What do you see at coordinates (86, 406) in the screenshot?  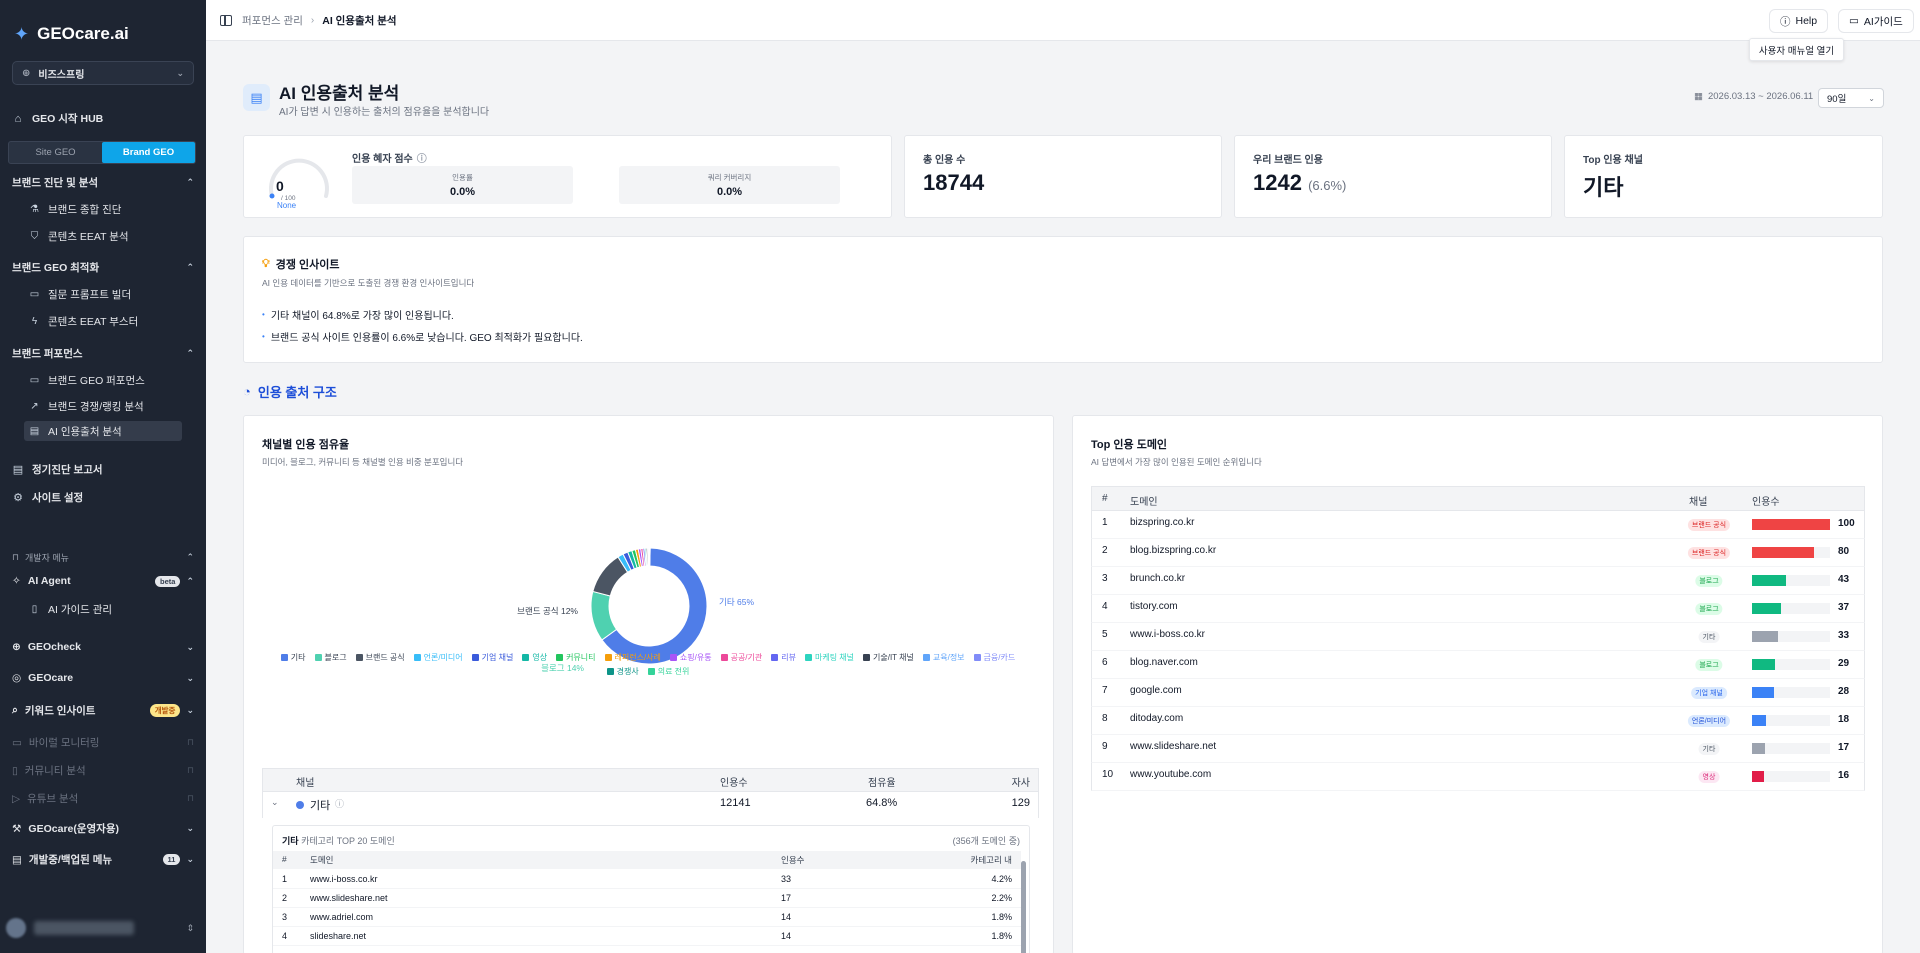 I see `nav-competition-ranking: ↗ 브랜드 경쟁/랭킹 분석` at bounding box center [86, 406].